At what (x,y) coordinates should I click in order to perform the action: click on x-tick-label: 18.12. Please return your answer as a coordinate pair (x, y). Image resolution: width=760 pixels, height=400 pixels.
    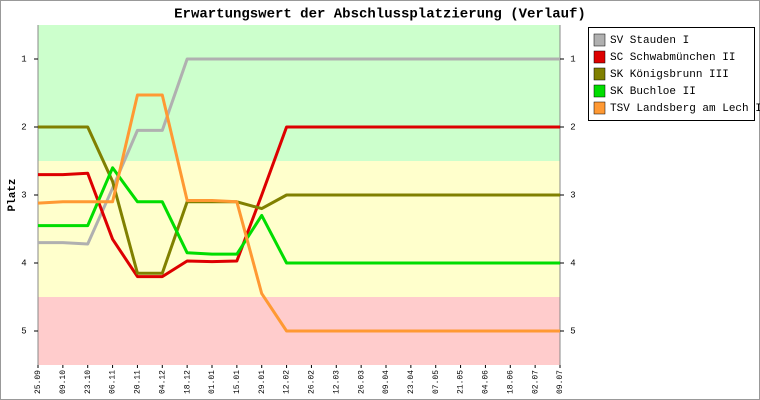
    Looking at the image, I should click on (187, 382).